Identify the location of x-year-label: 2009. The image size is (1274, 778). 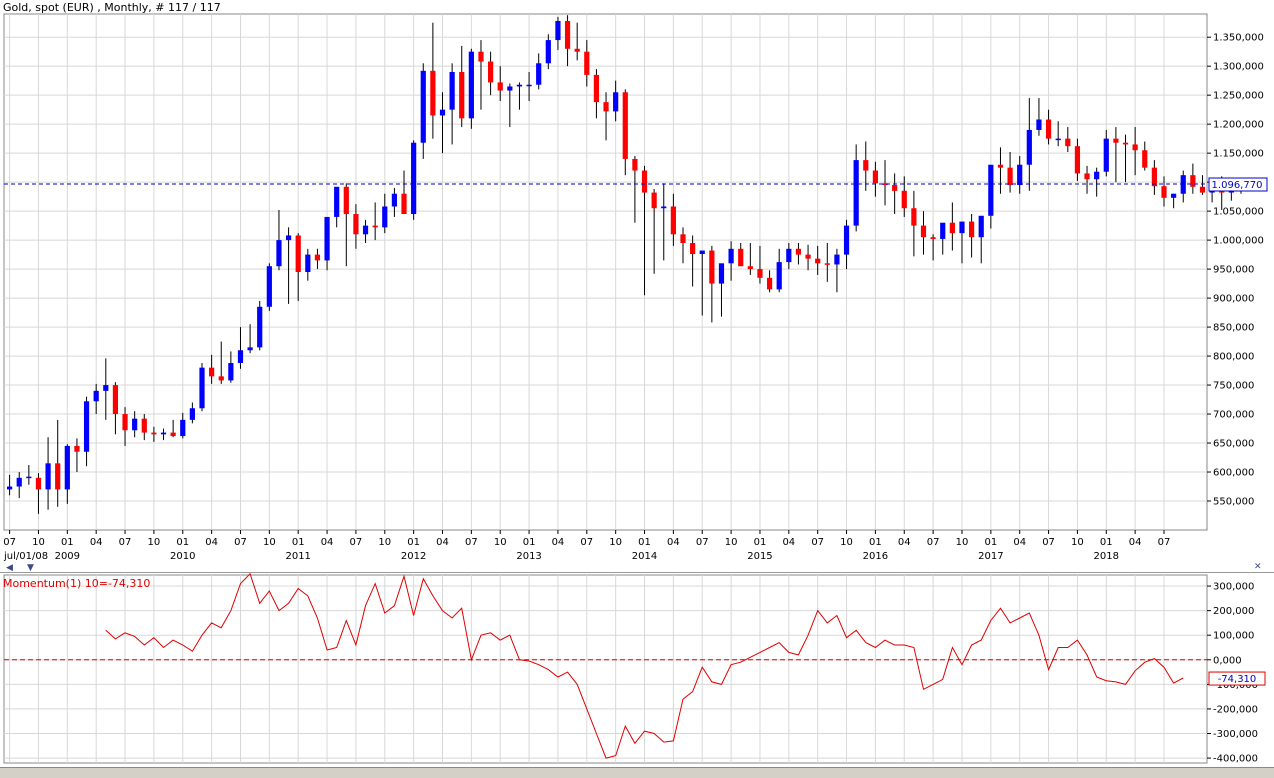
(67, 556).